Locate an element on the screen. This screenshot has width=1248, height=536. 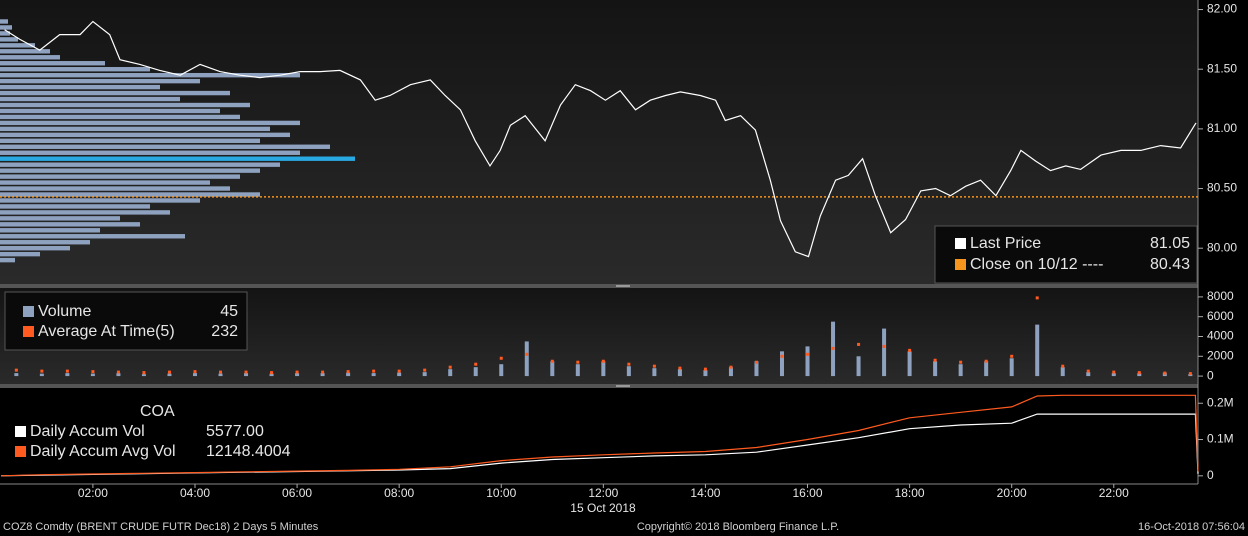
legend-value: 12148.4004 is located at coordinates (248, 451).